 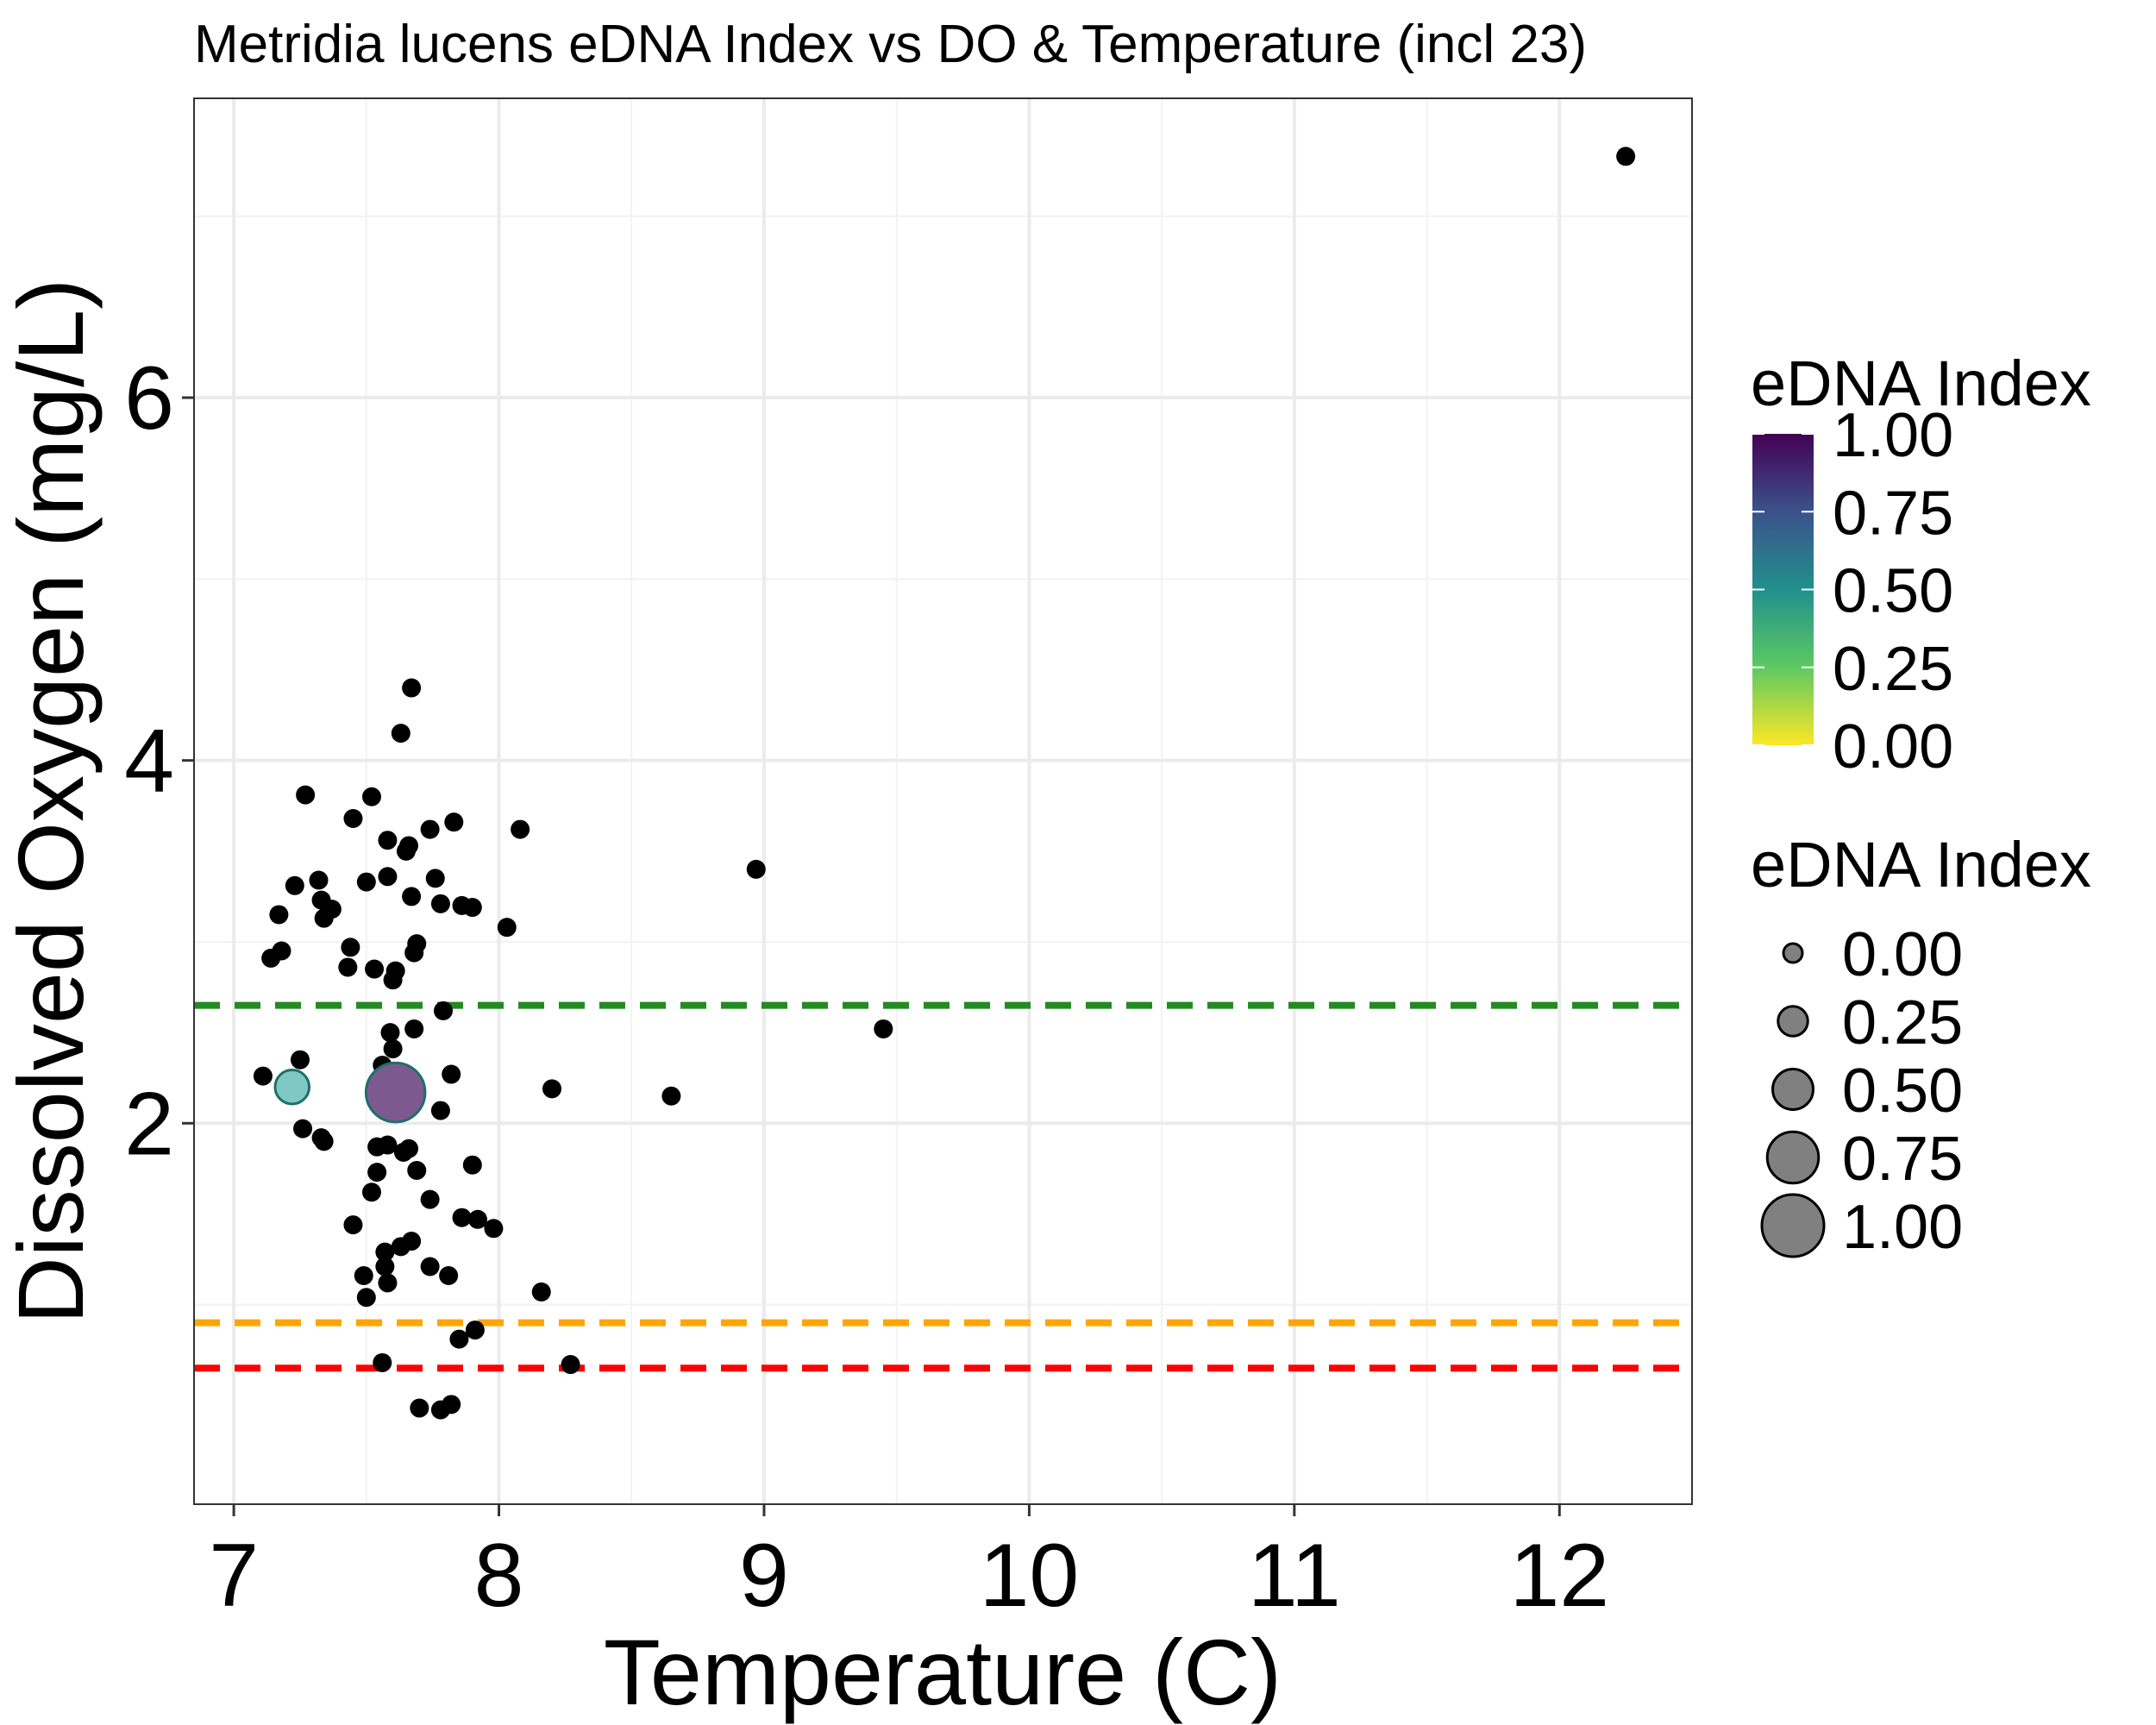 I want to click on x-tick-label: 9, so click(x=764, y=1576).